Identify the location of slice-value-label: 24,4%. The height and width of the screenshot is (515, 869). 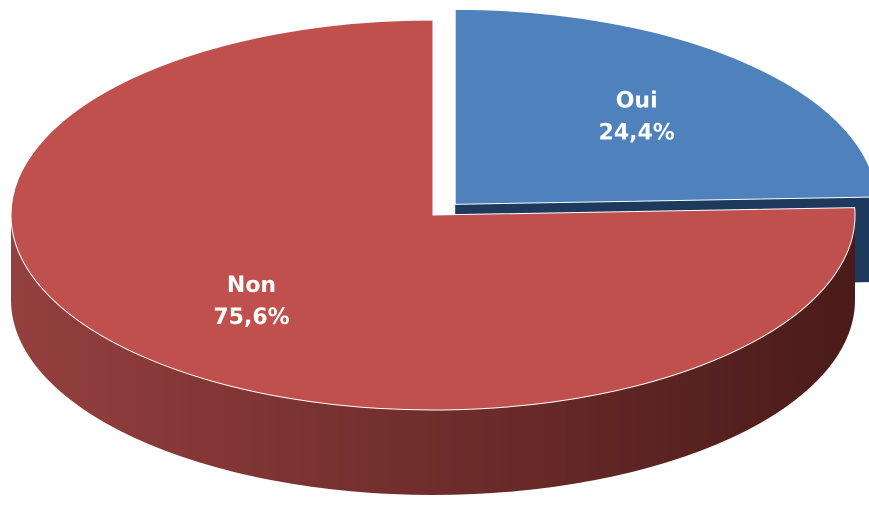
(637, 132).